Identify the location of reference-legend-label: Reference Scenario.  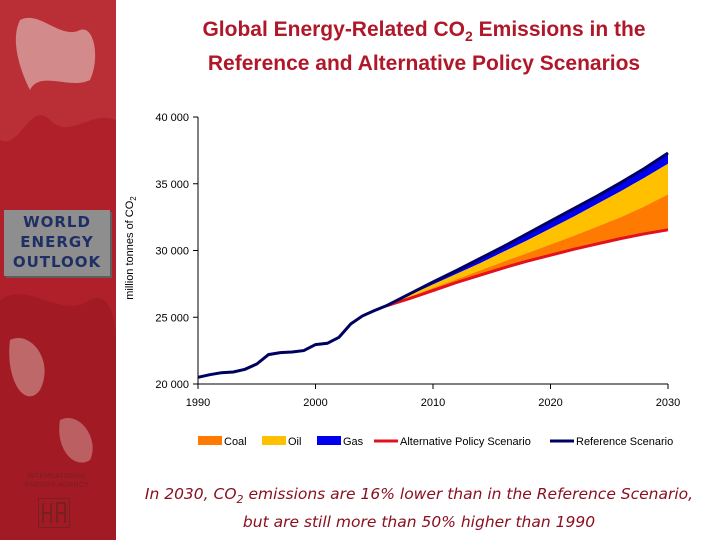
(624, 442).